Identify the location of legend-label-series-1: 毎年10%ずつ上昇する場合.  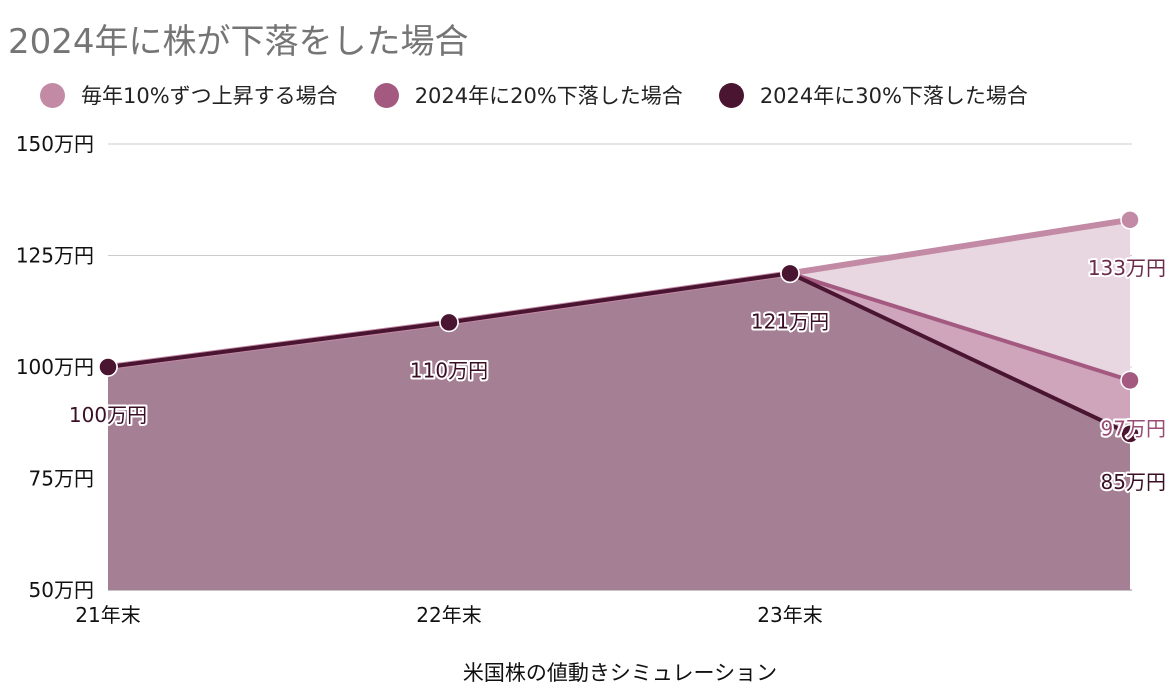
(209, 96).